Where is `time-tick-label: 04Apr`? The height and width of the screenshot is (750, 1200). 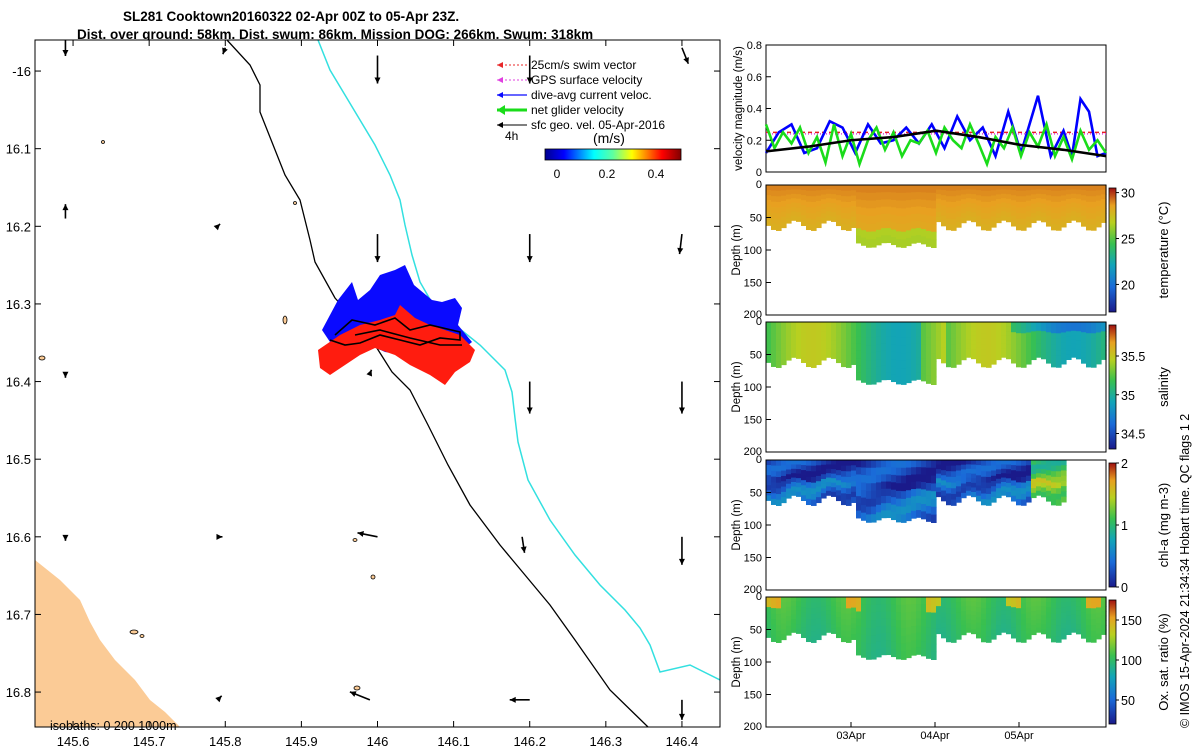 time-tick-label: 04Apr is located at coordinates (935, 736).